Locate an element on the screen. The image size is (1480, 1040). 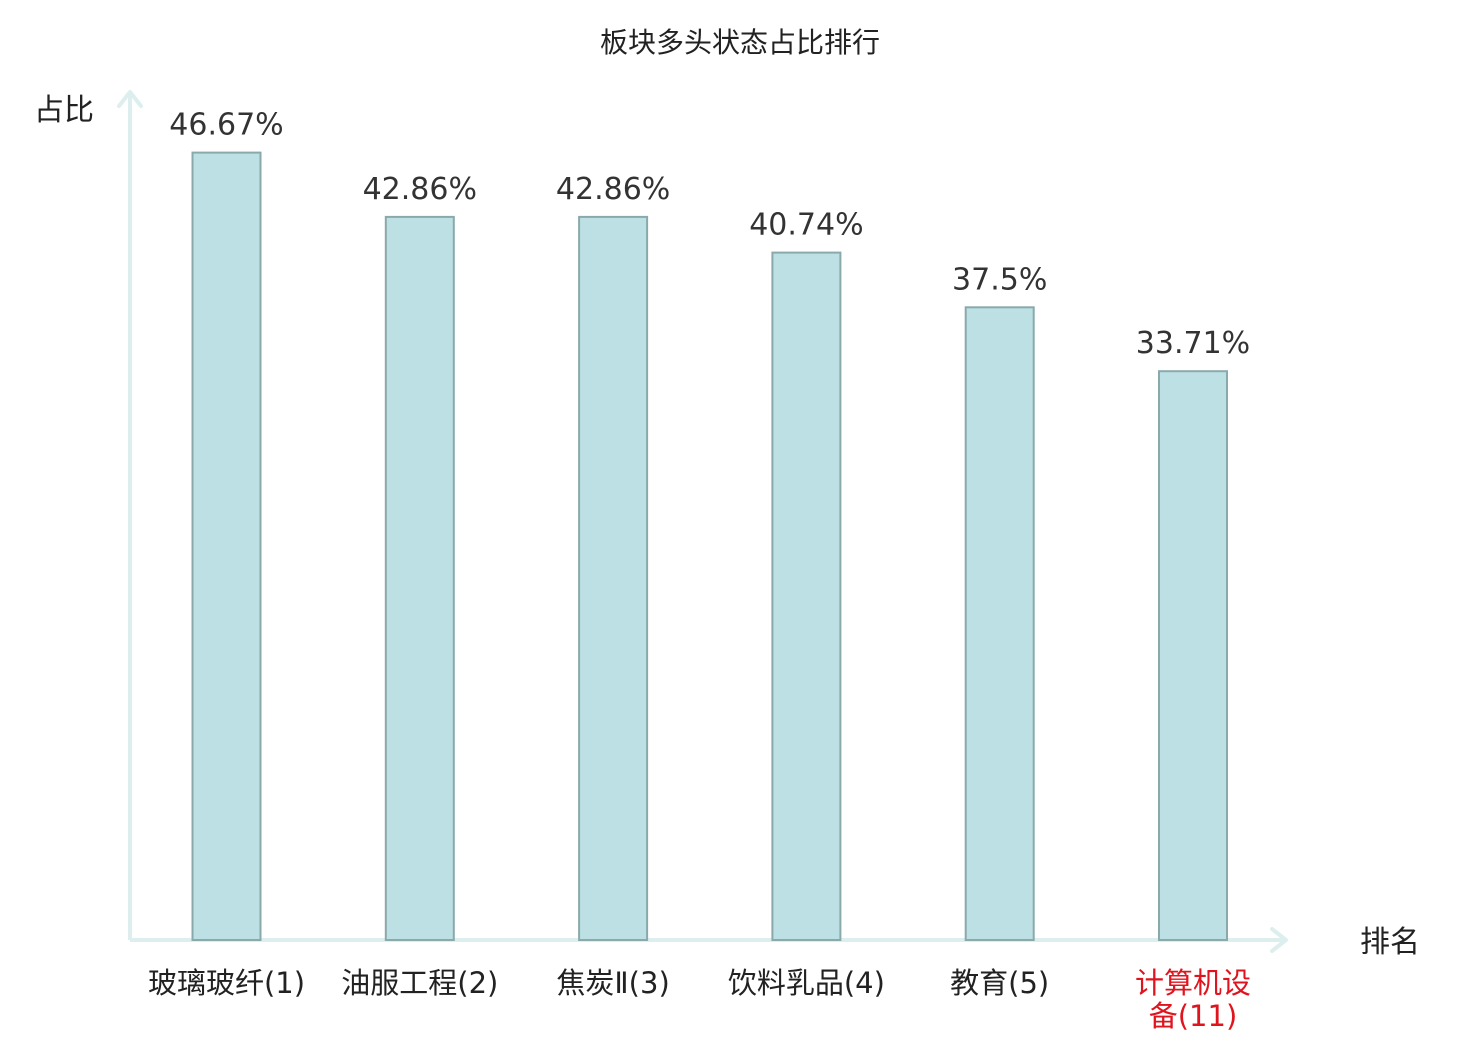
x-tick-label: 焦炭Ⅱ(3) is located at coordinates (612, 983).